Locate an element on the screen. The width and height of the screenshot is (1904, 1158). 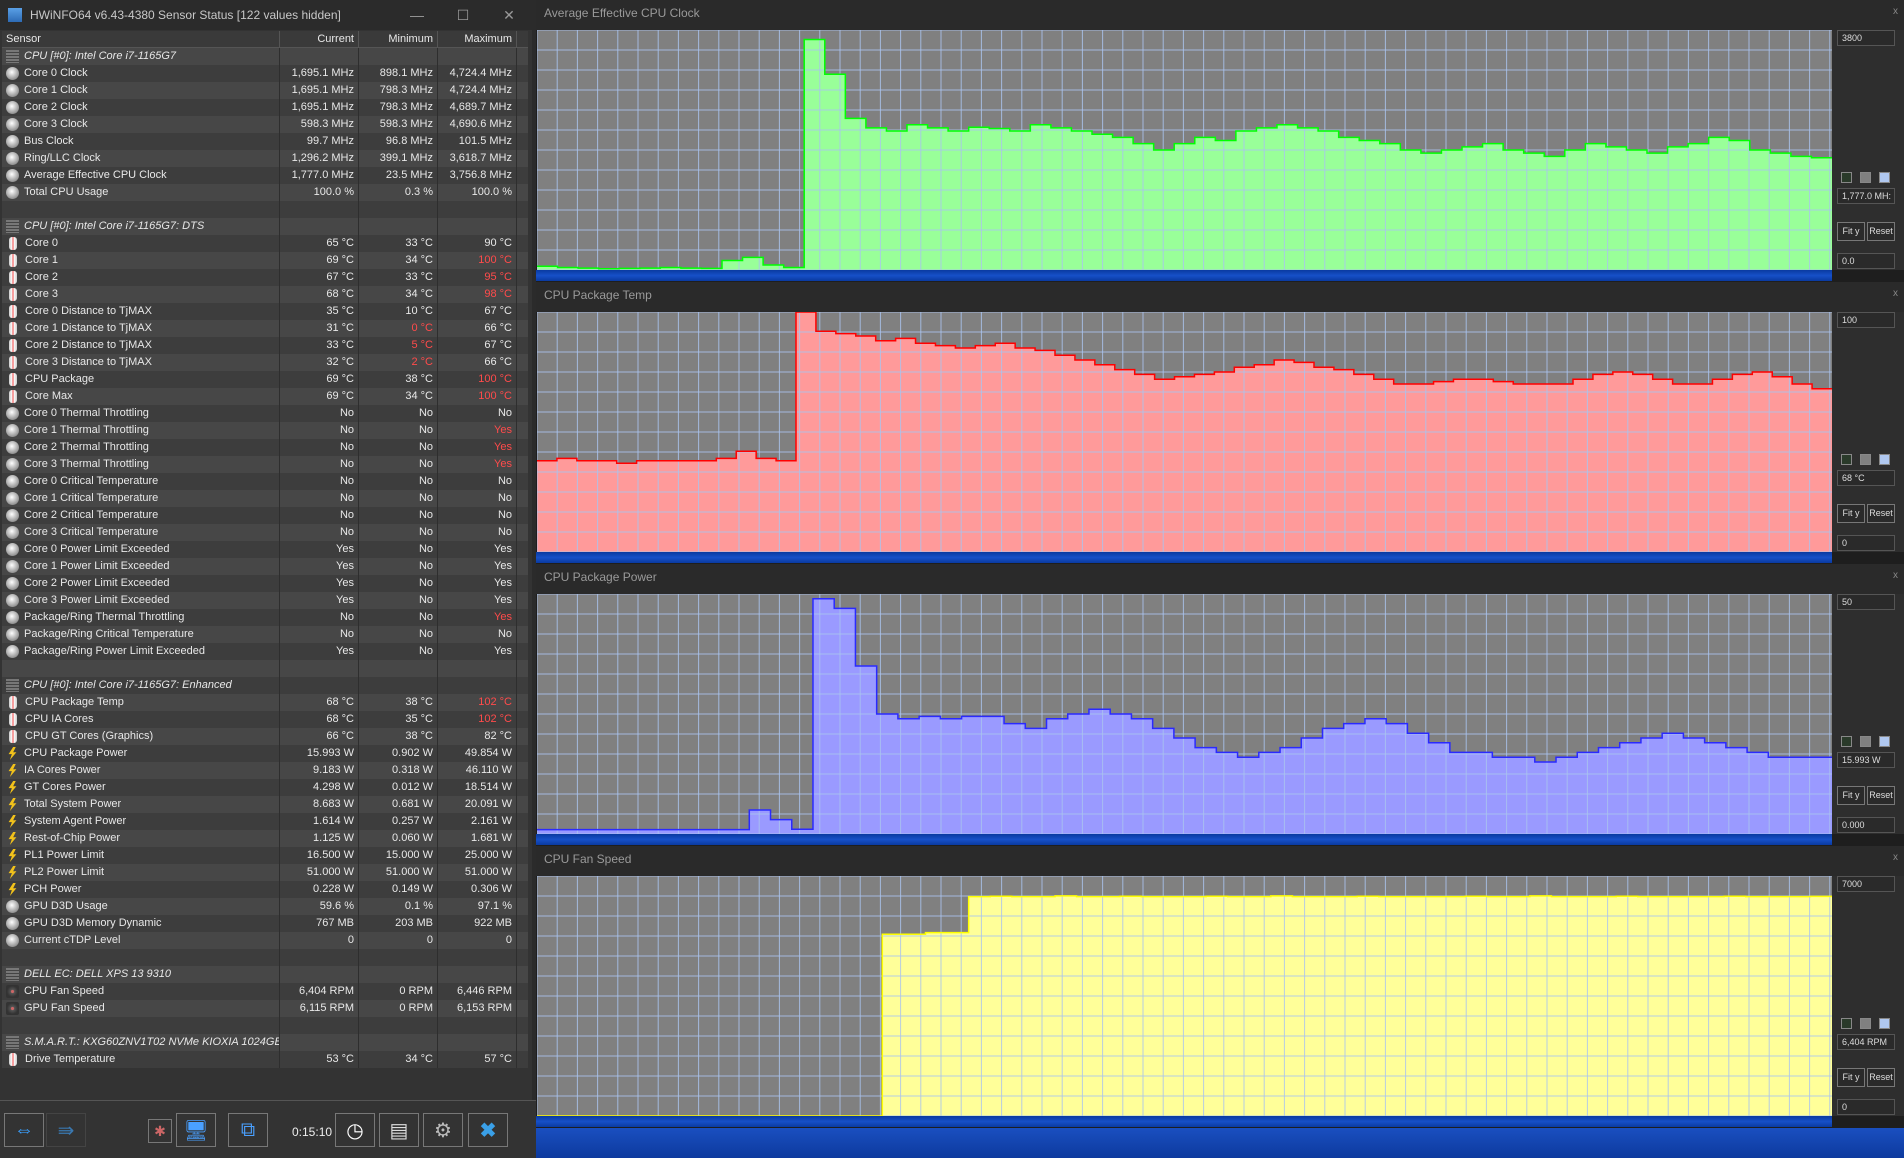
table-row: CPU Fan Speed 6,404 RPM 0 RPM 6,446 RPM is located at coordinates (265, 991).